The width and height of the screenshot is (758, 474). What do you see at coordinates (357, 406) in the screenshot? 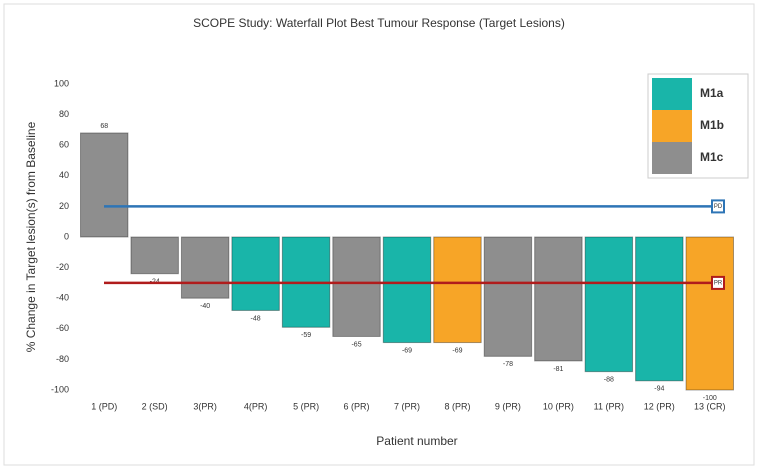
I see `x-tick-label: 6 (PR)` at bounding box center [357, 406].